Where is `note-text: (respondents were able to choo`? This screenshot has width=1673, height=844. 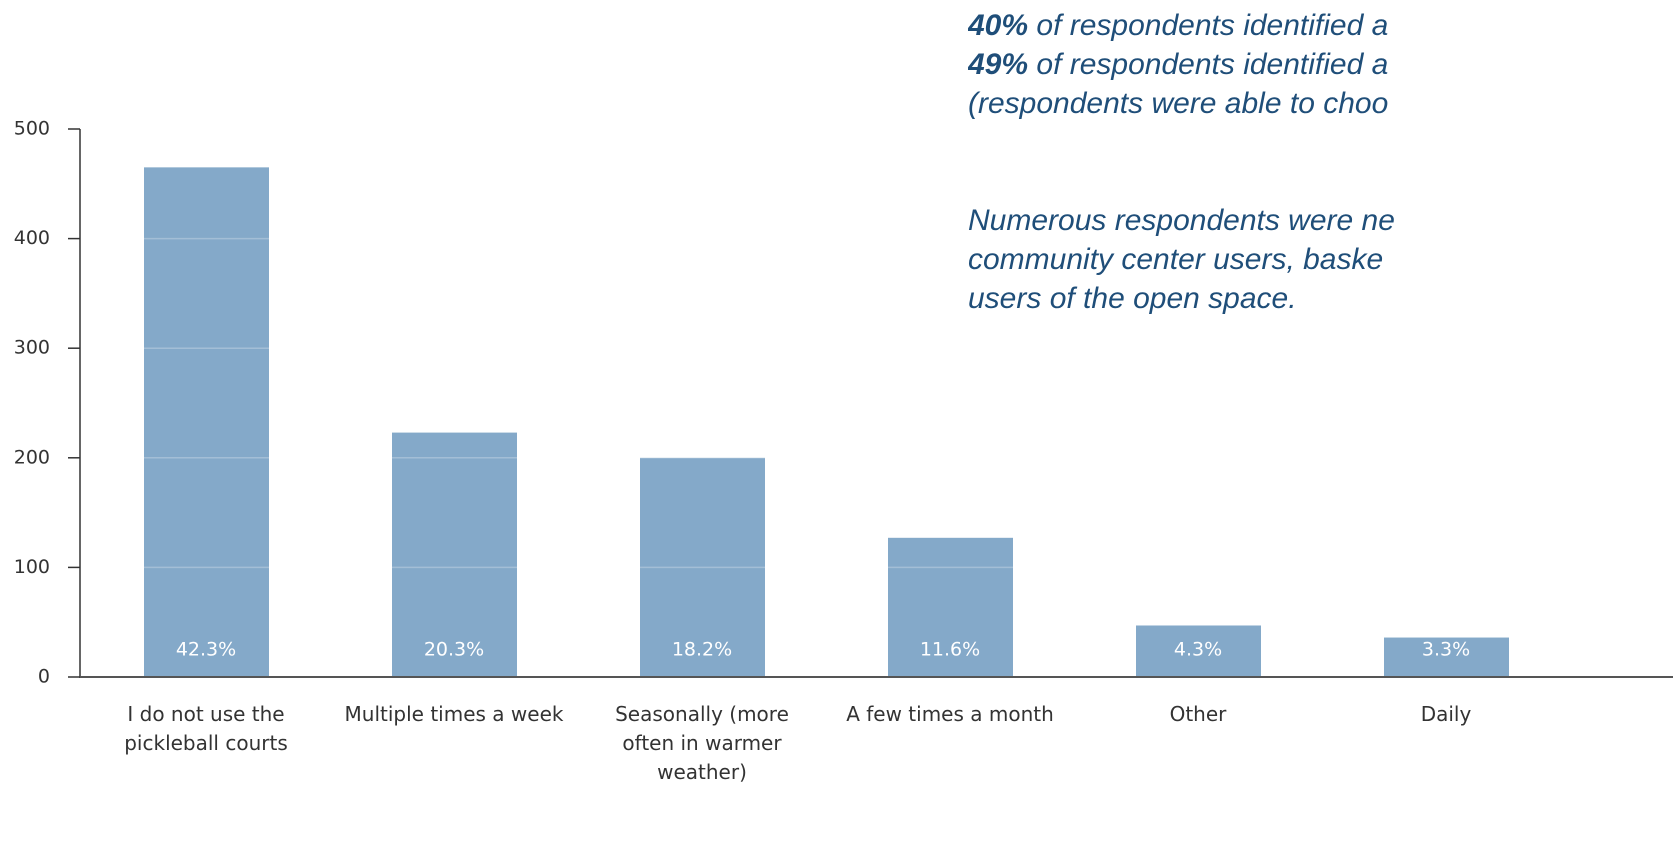 note-text: (respondents were able to choo is located at coordinates (1178, 103).